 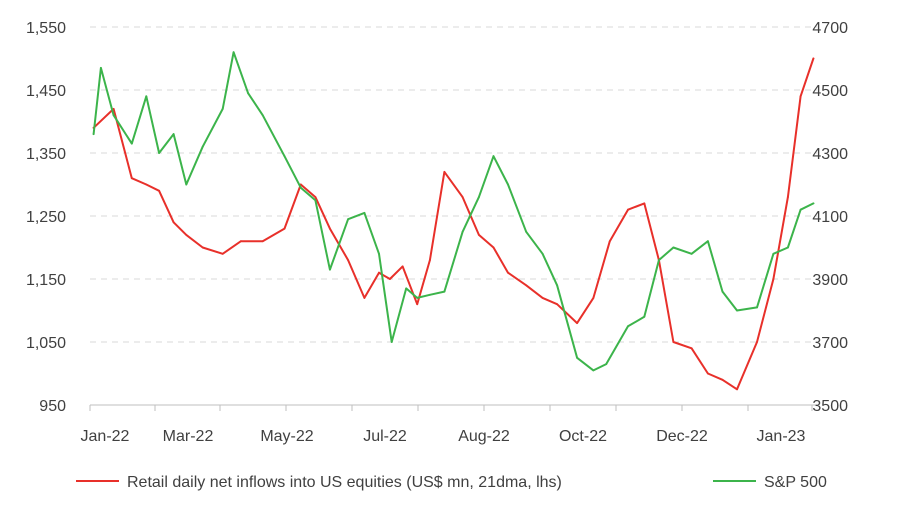 I want to click on x-axis-tick-label: Aug-22, so click(x=484, y=436).